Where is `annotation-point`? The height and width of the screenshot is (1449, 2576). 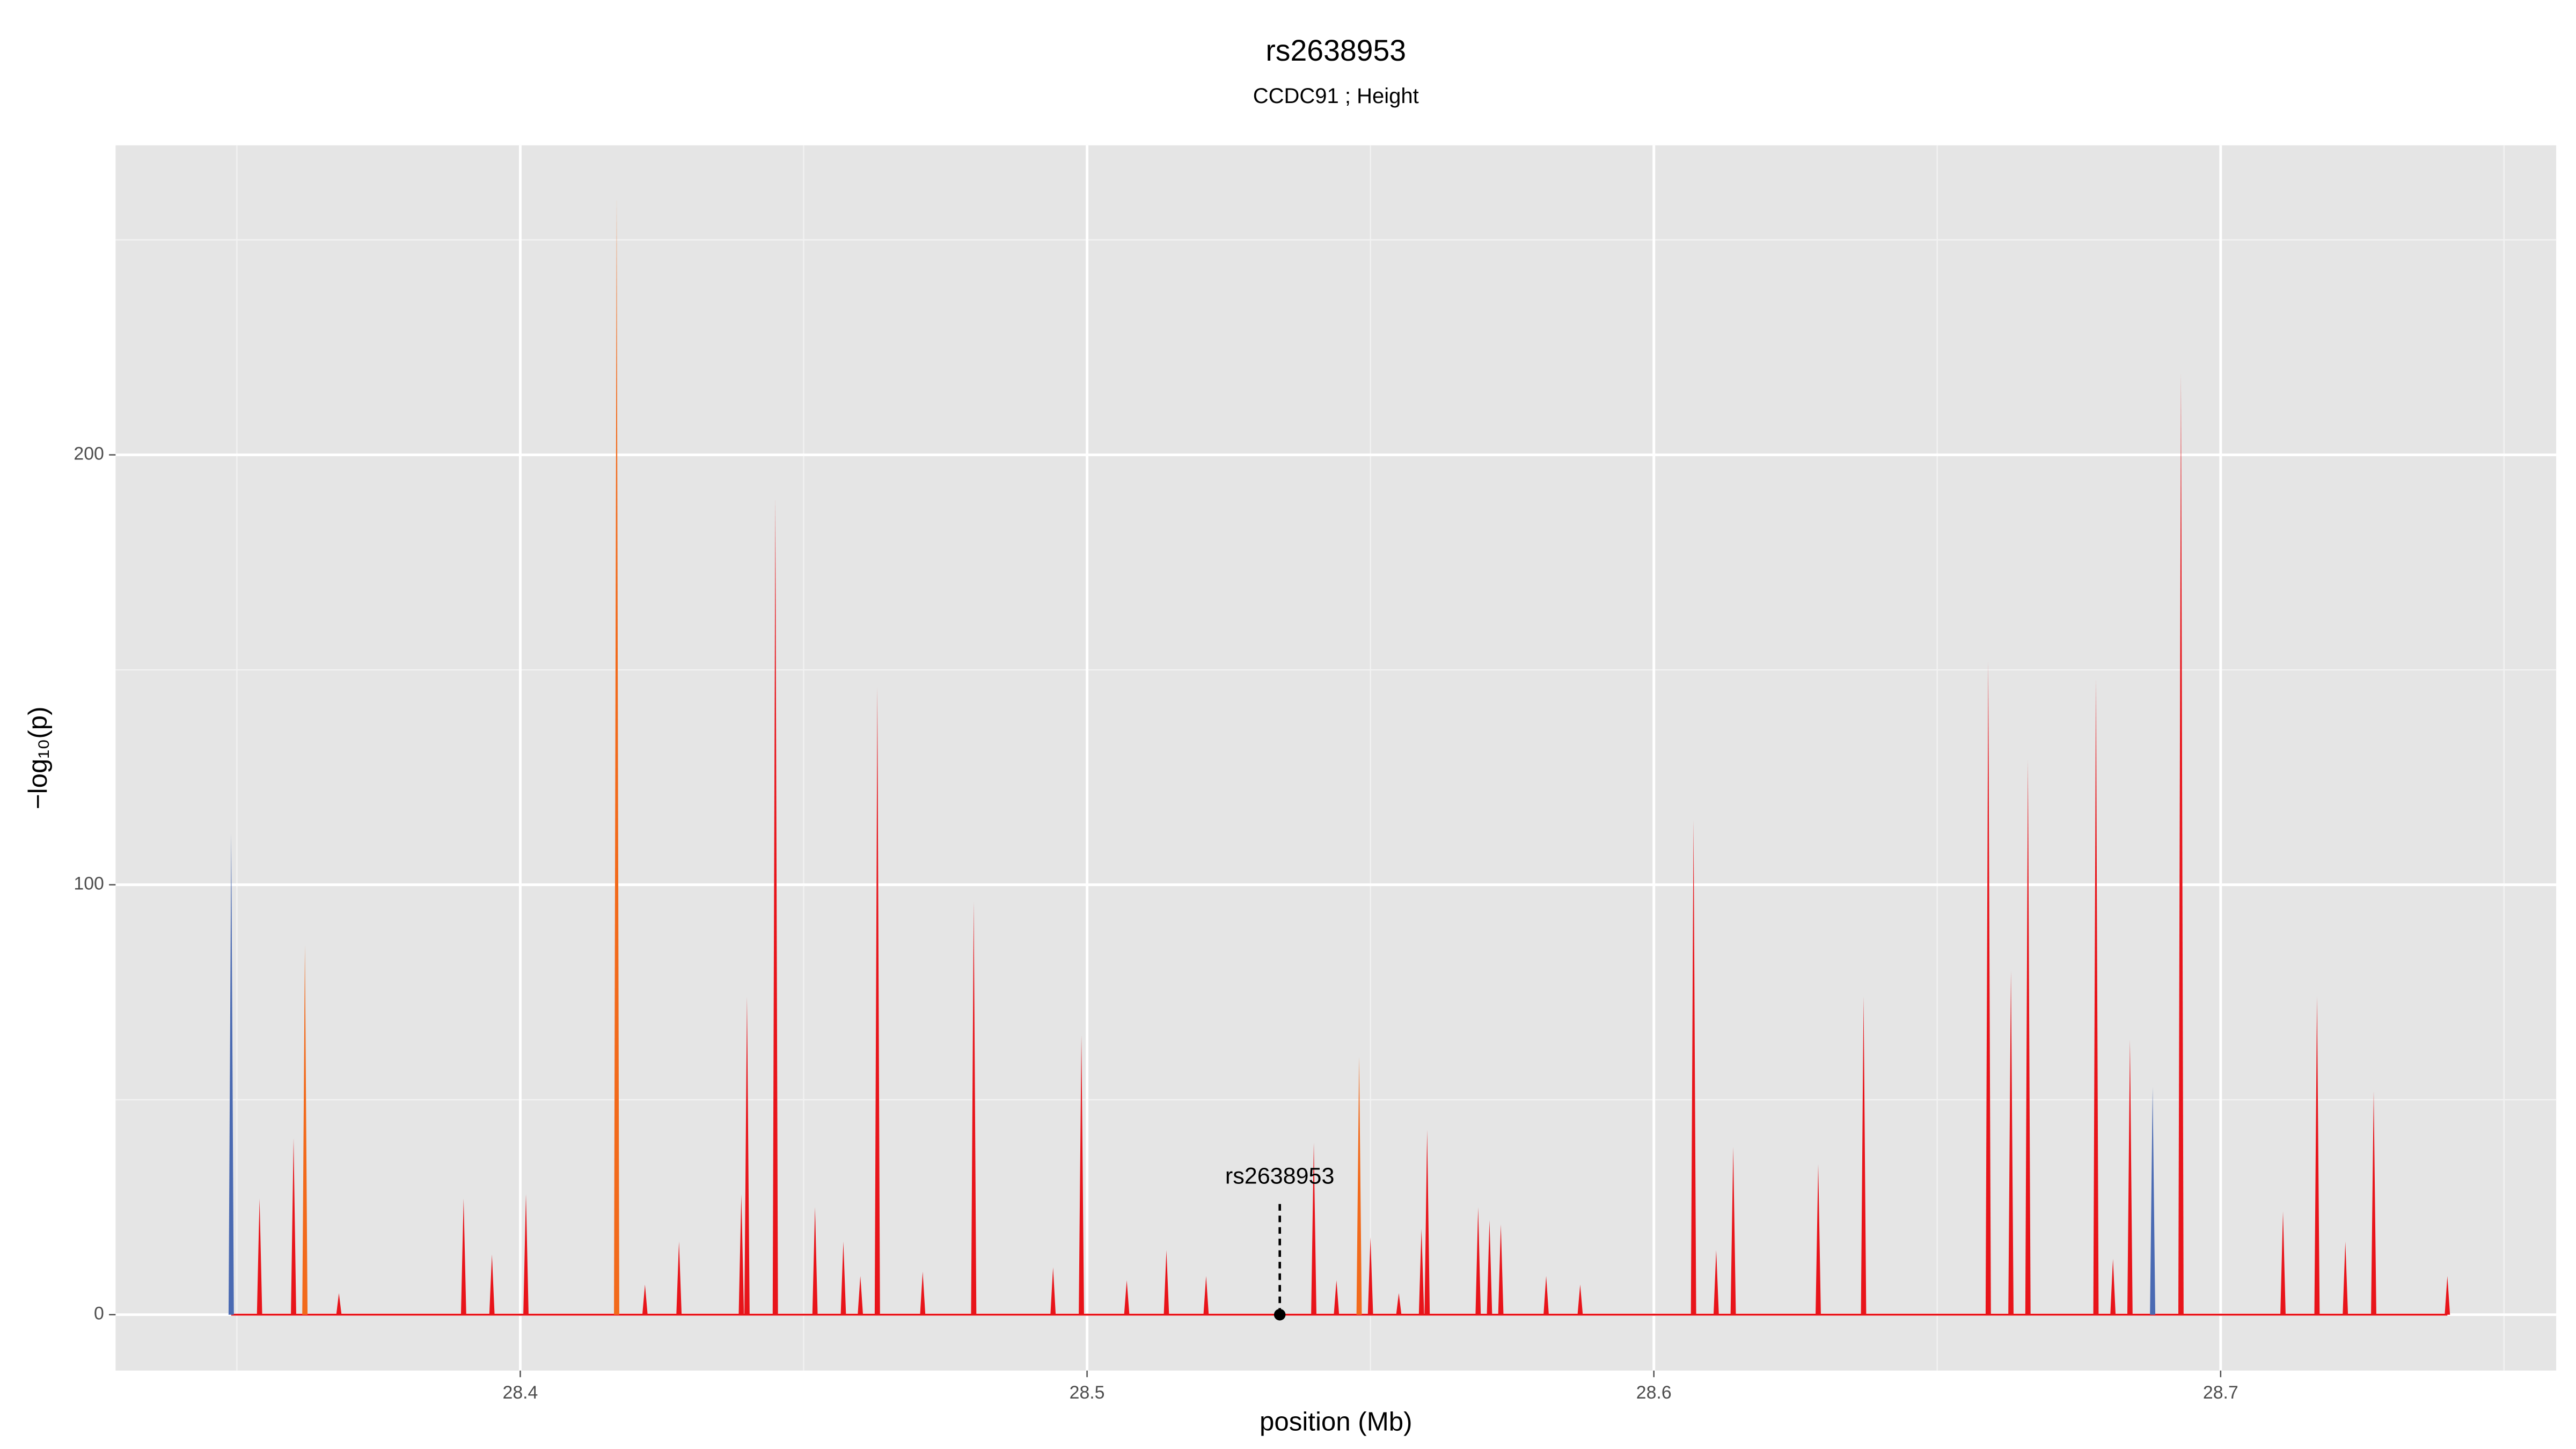 annotation-point is located at coordinates (1280, 1314).